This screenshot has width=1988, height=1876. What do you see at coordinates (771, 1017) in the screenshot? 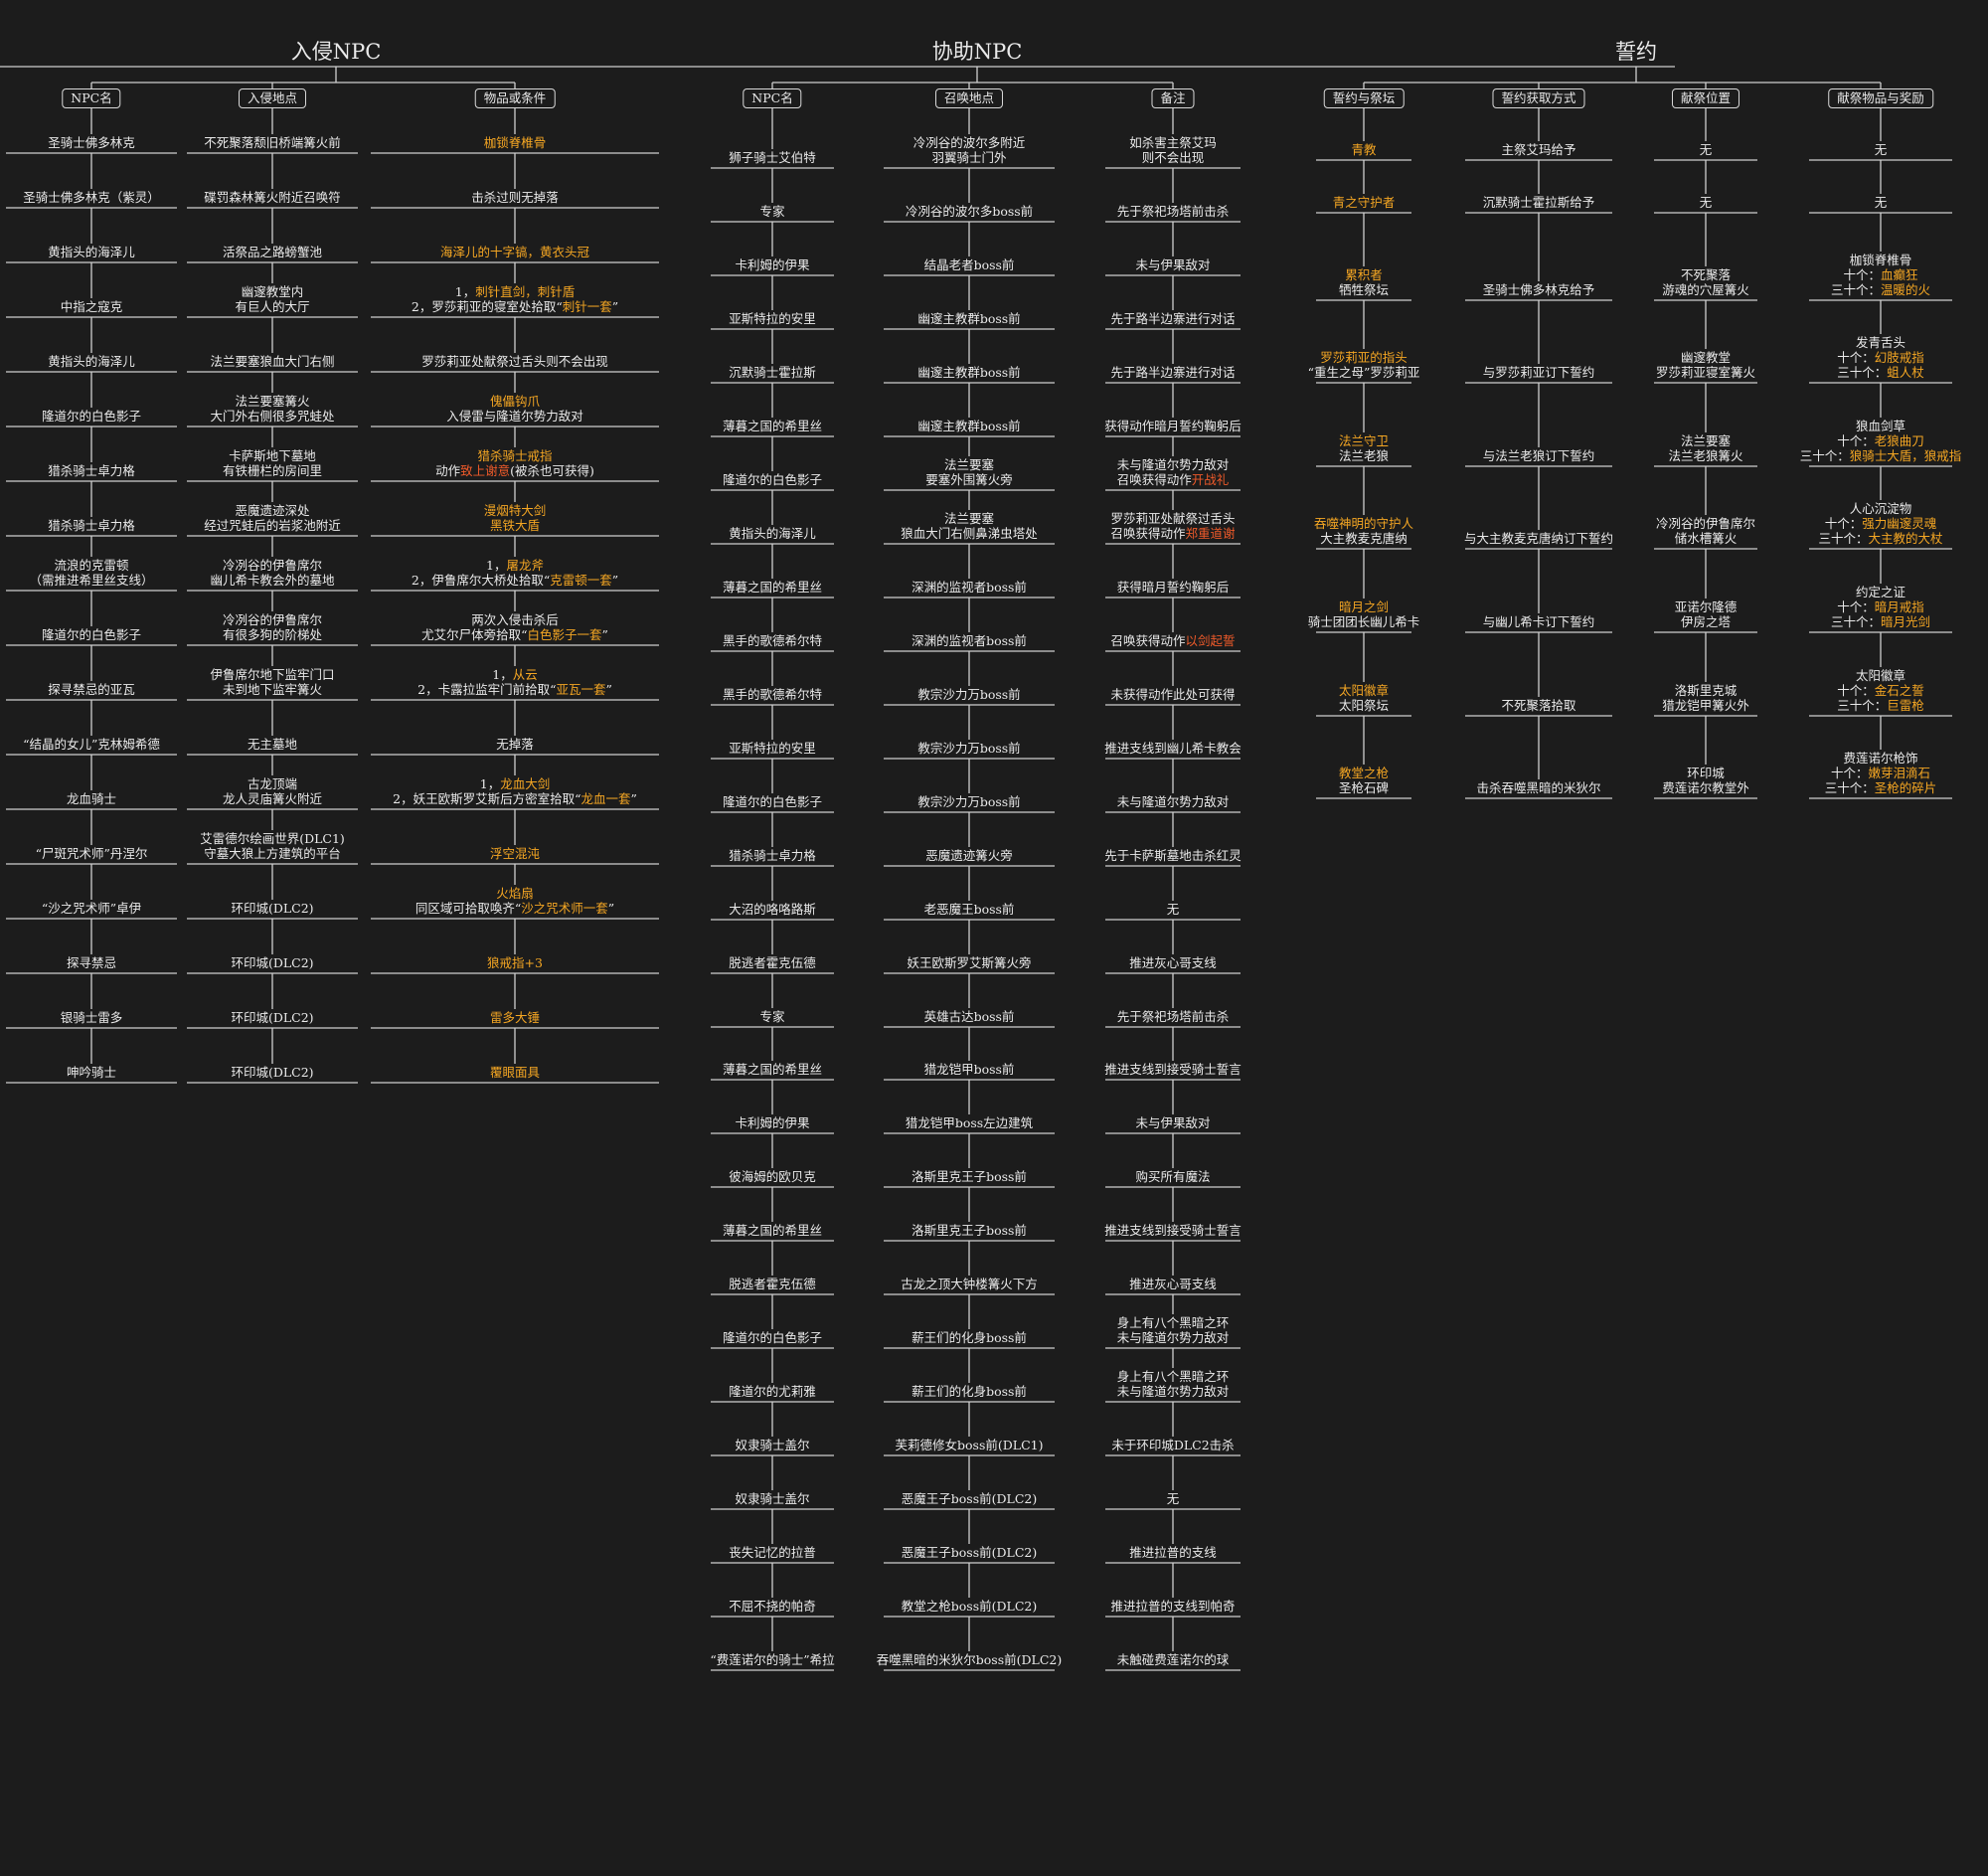
I see `tree-node: 专家` at bounding box center [771, 1017].